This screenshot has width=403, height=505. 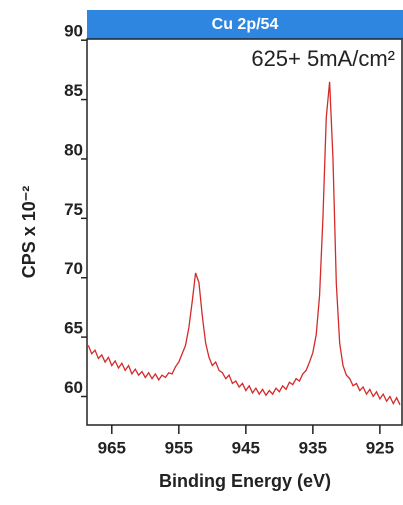 I want to click on annotation: 625+ 5mA/cm², so click(x=323, y=58).